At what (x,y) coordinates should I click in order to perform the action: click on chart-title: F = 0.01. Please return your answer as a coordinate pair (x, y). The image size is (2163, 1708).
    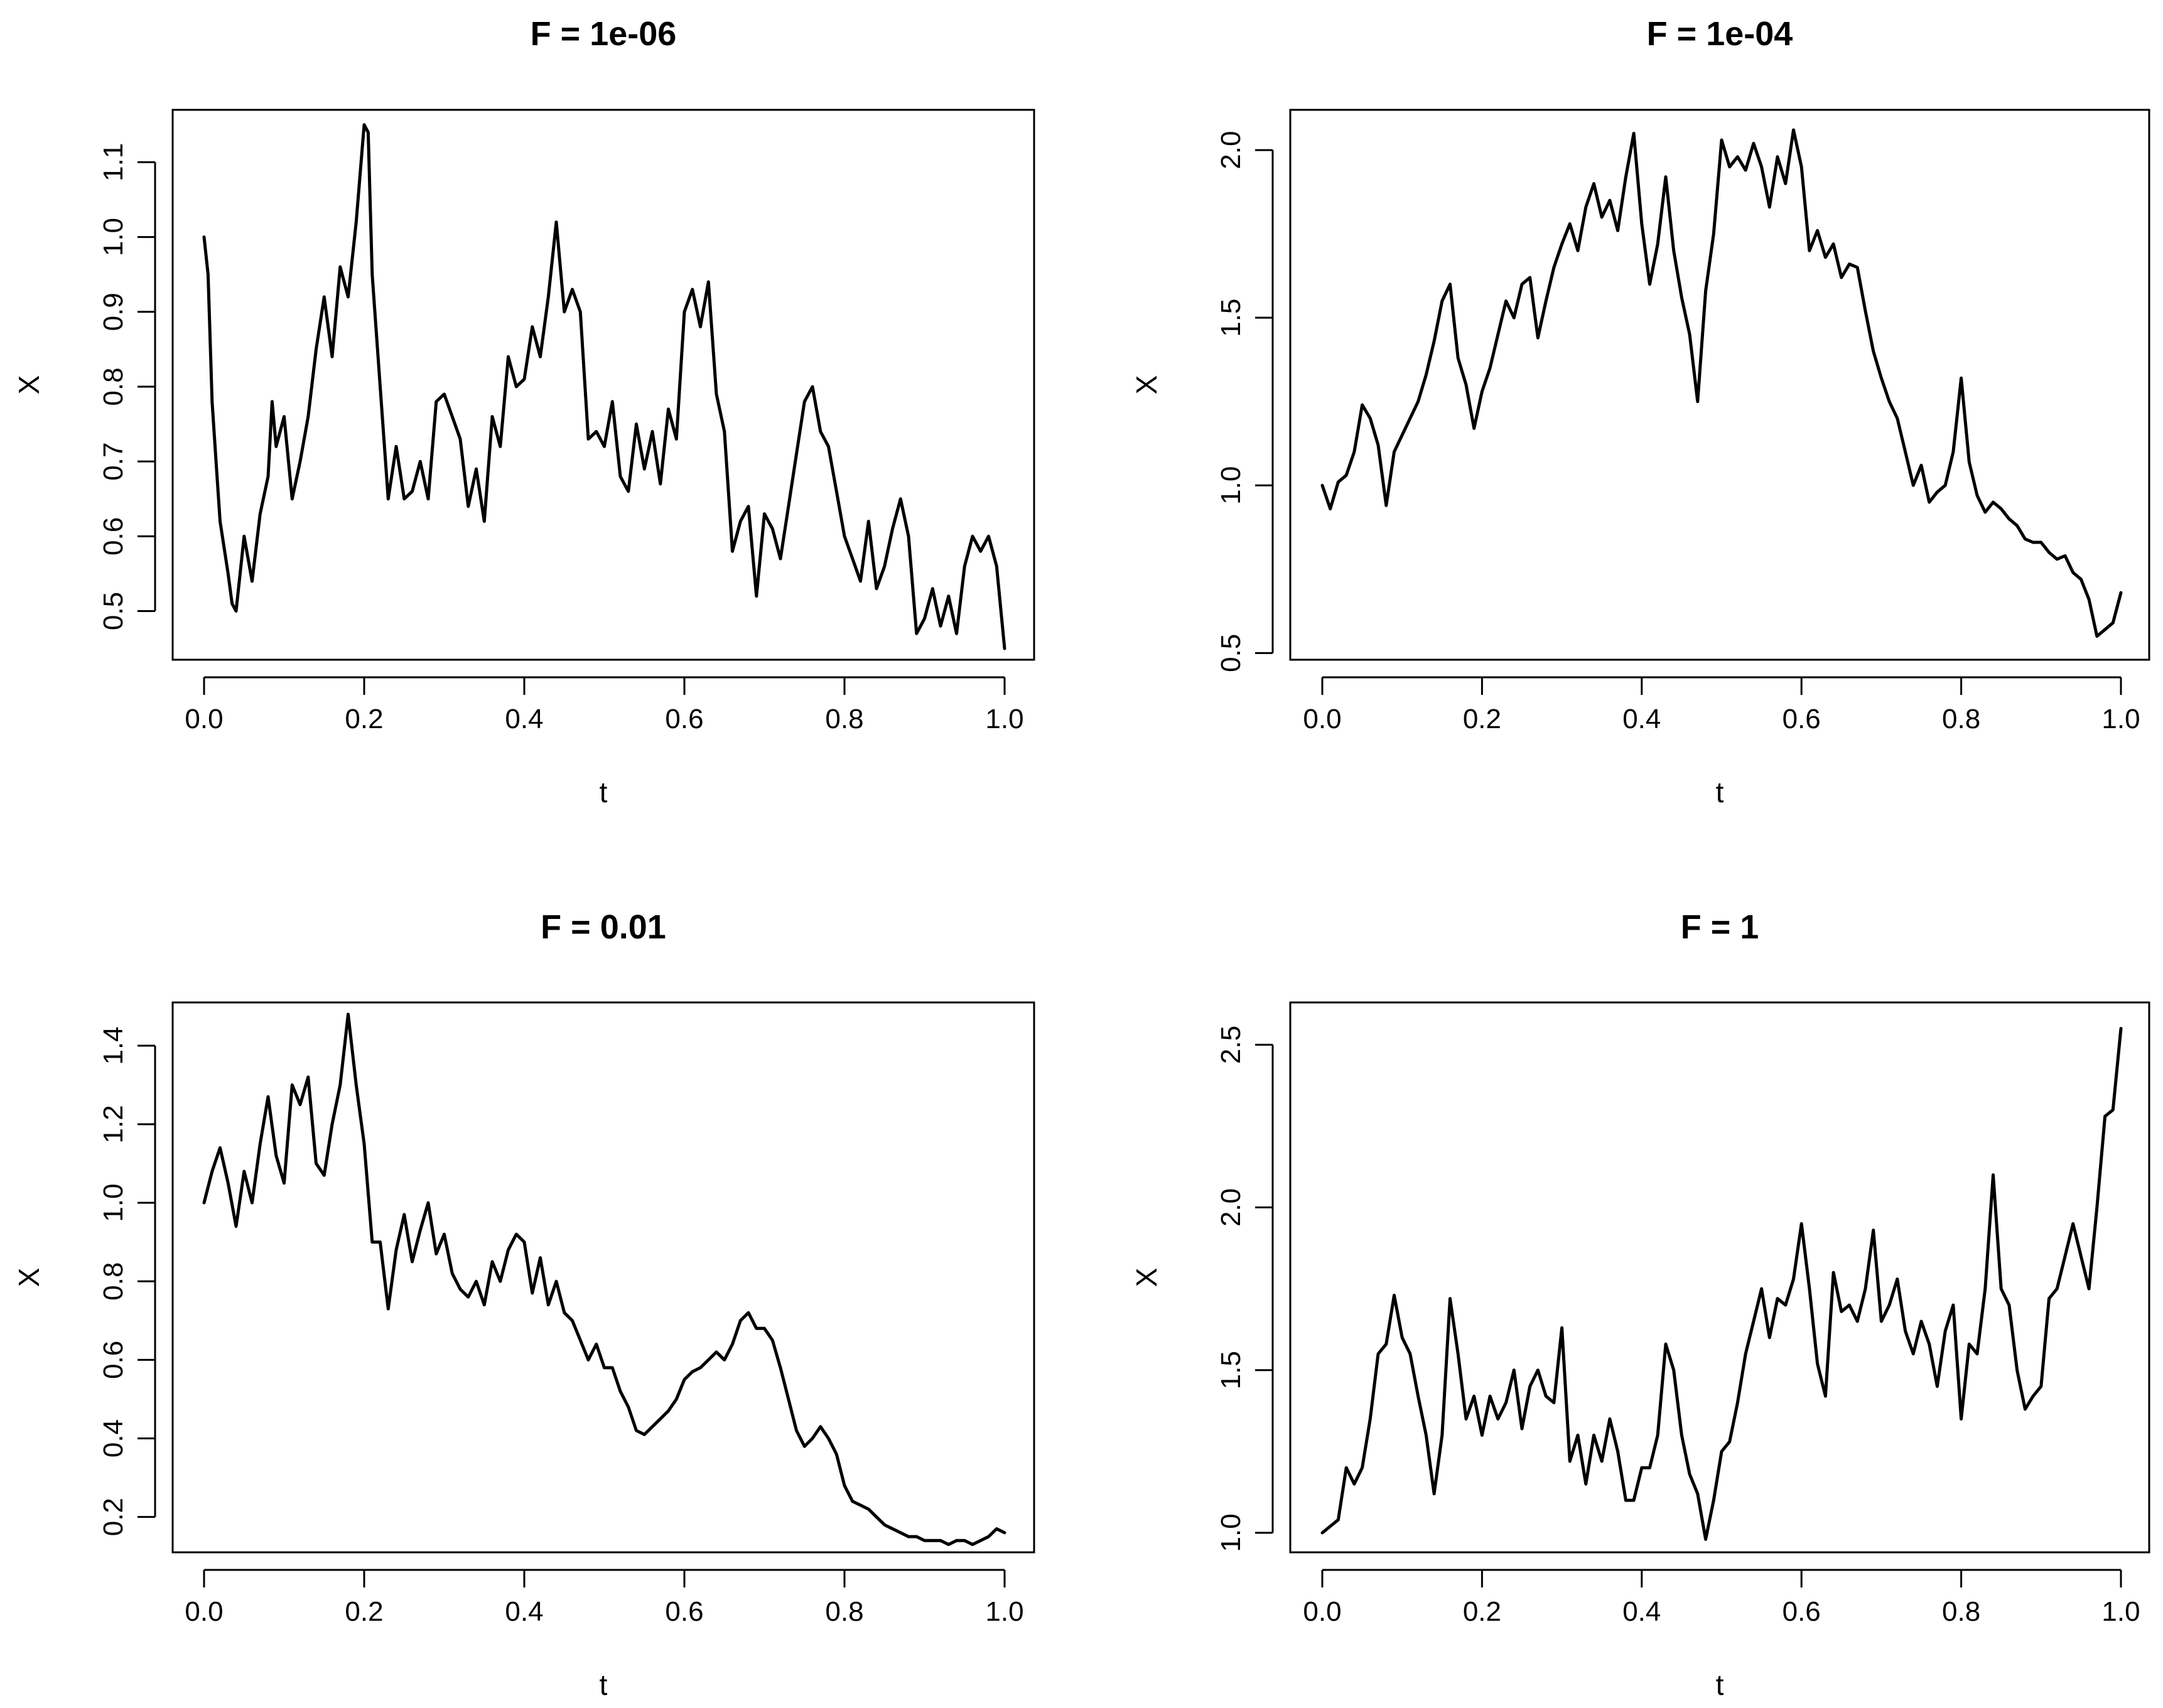
    Looking at the image, I should click on (603, 927).